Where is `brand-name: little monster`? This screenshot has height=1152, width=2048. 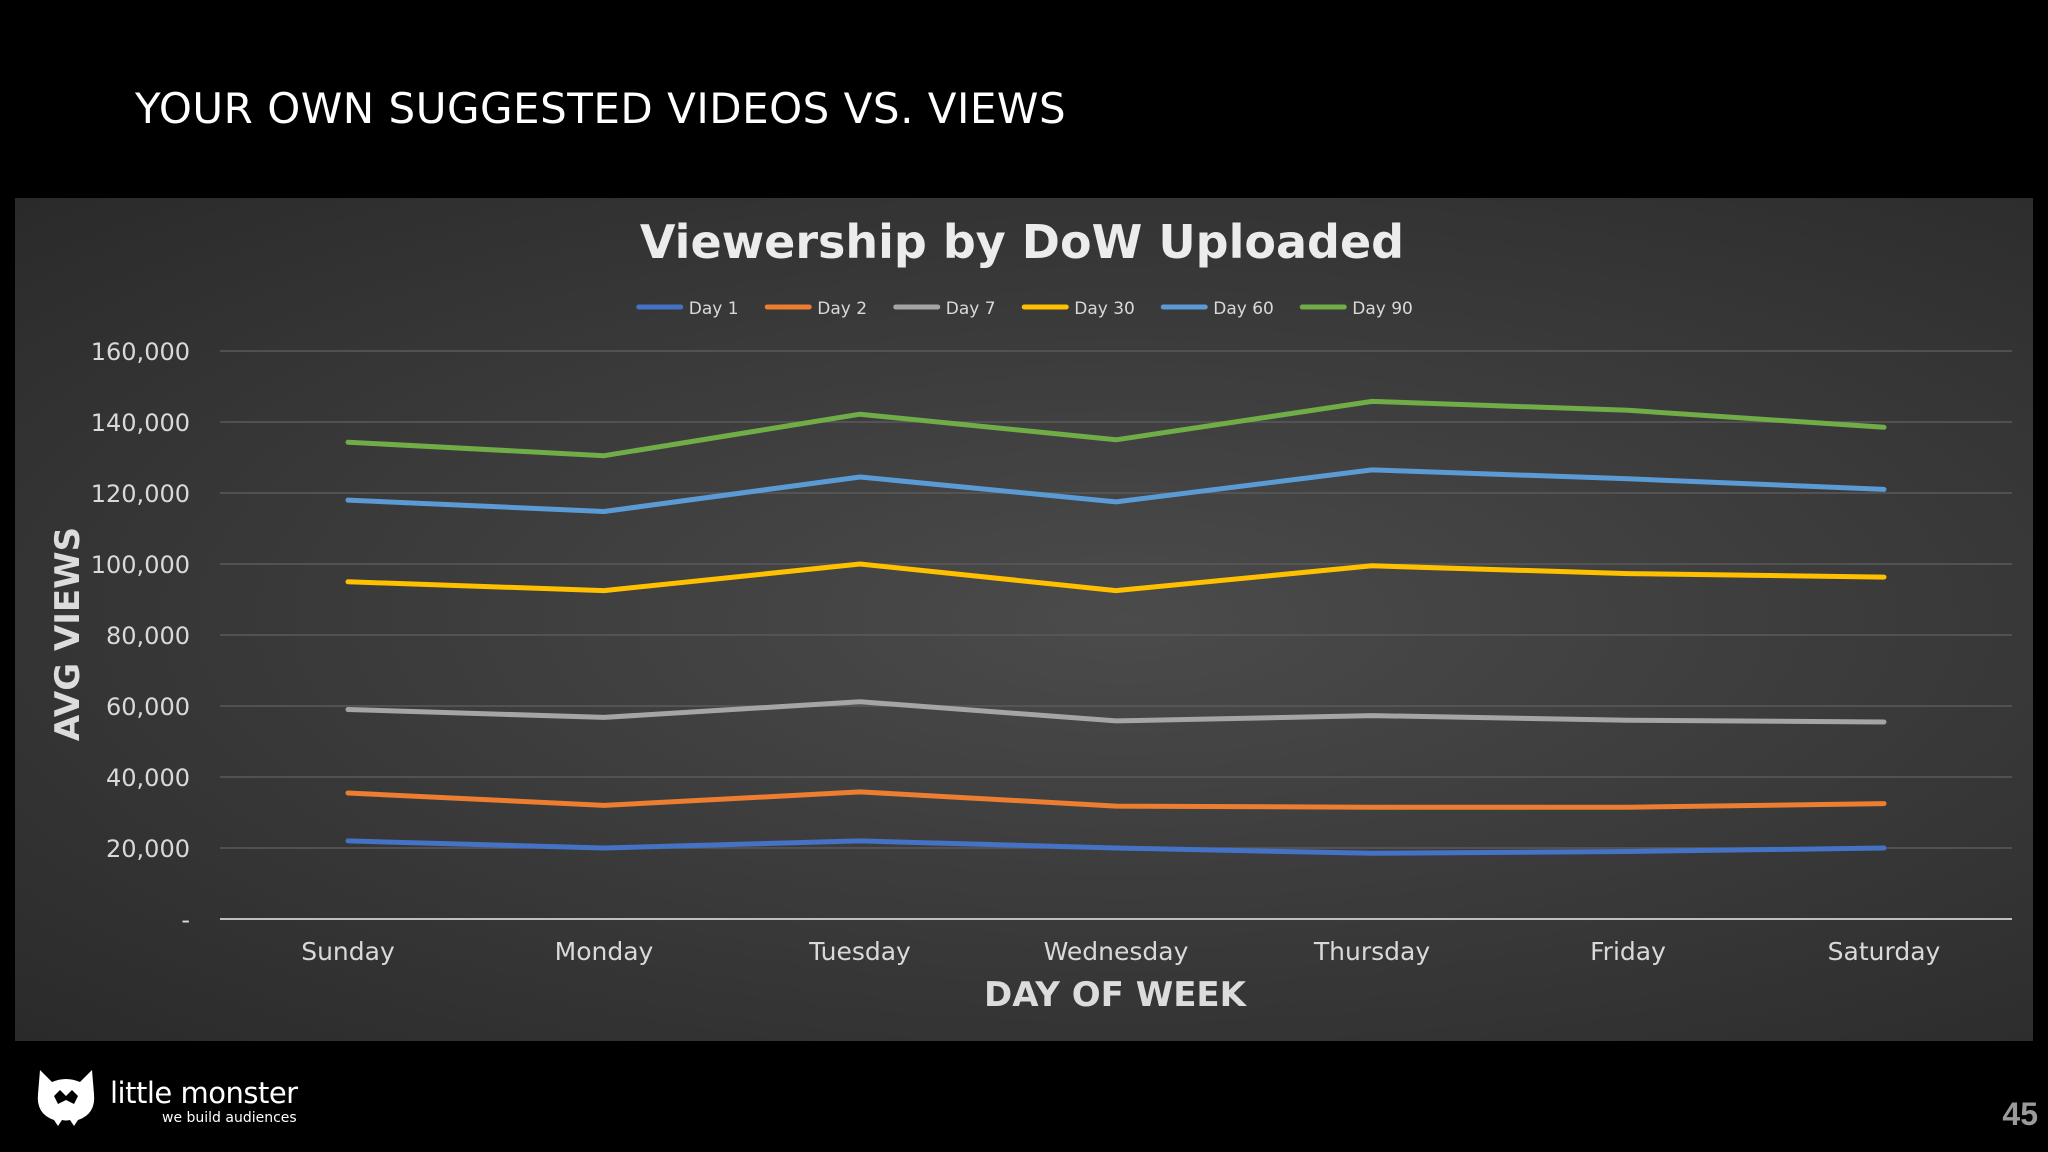
brand-name: little monster is located at coordinates (204, 1093).